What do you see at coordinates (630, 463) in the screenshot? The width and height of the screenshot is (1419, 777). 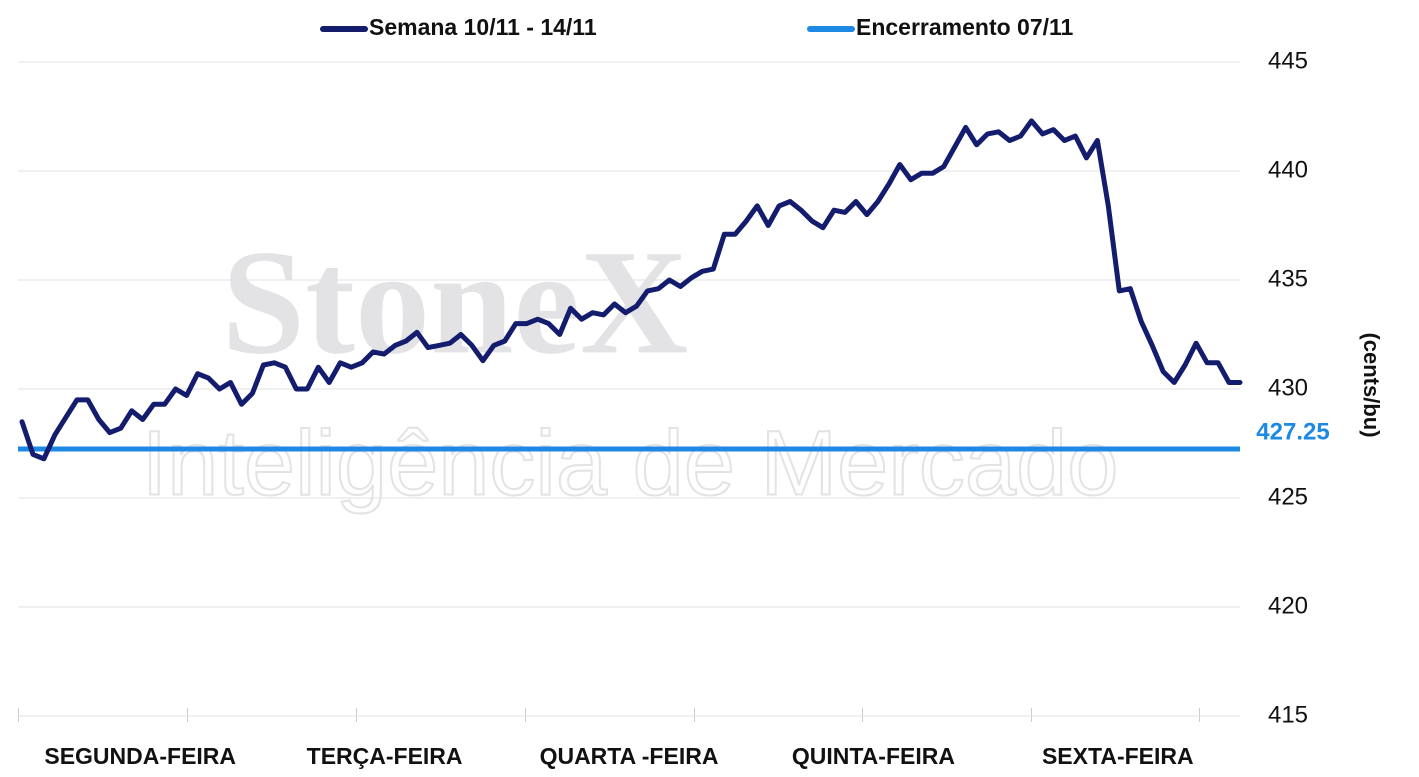 I see `watermark: Inteligência de Mercado` at bounding box center [630, 463].